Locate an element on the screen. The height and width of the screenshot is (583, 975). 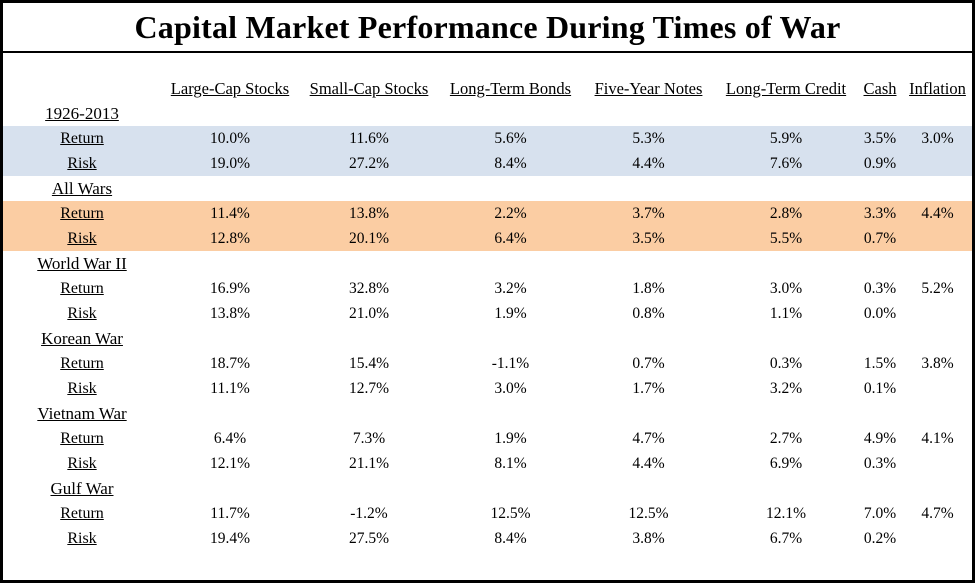
value-cell: 3.7% is located at coordinates (648, 213).